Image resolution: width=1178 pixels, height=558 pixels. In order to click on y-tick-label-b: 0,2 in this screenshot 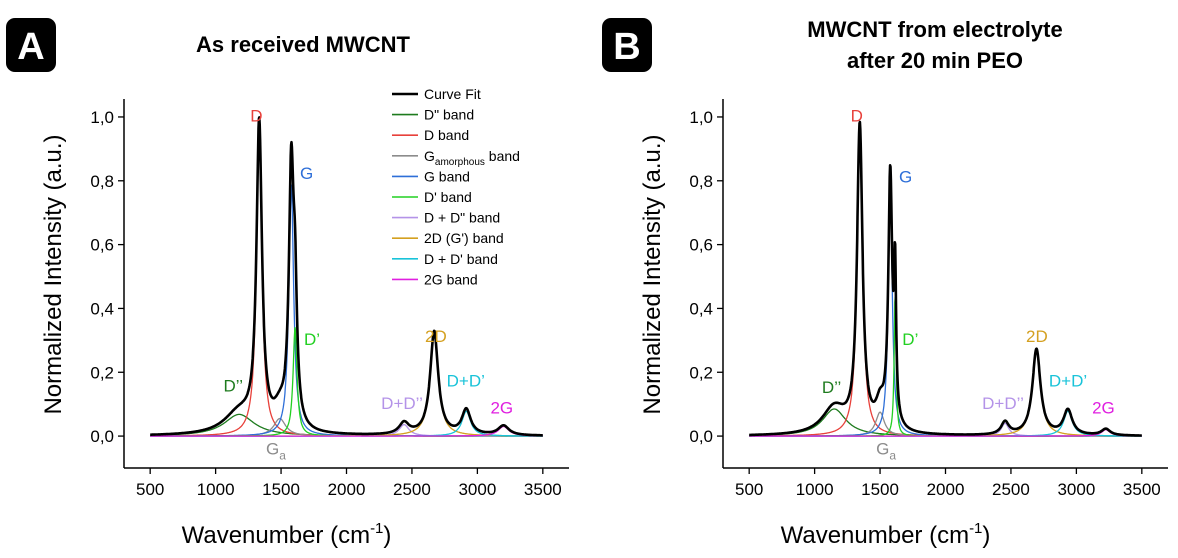, I will do `click(701, 372)`.